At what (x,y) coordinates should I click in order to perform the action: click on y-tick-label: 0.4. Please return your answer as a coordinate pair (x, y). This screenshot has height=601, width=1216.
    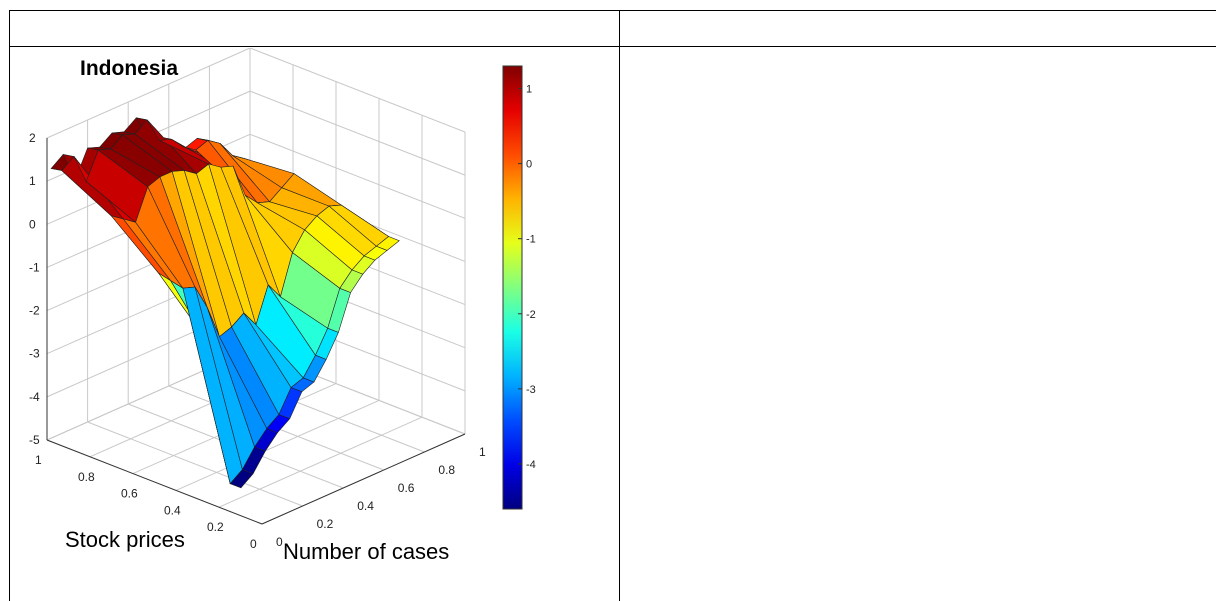
    Looking at the image, I should click on (172, 510).